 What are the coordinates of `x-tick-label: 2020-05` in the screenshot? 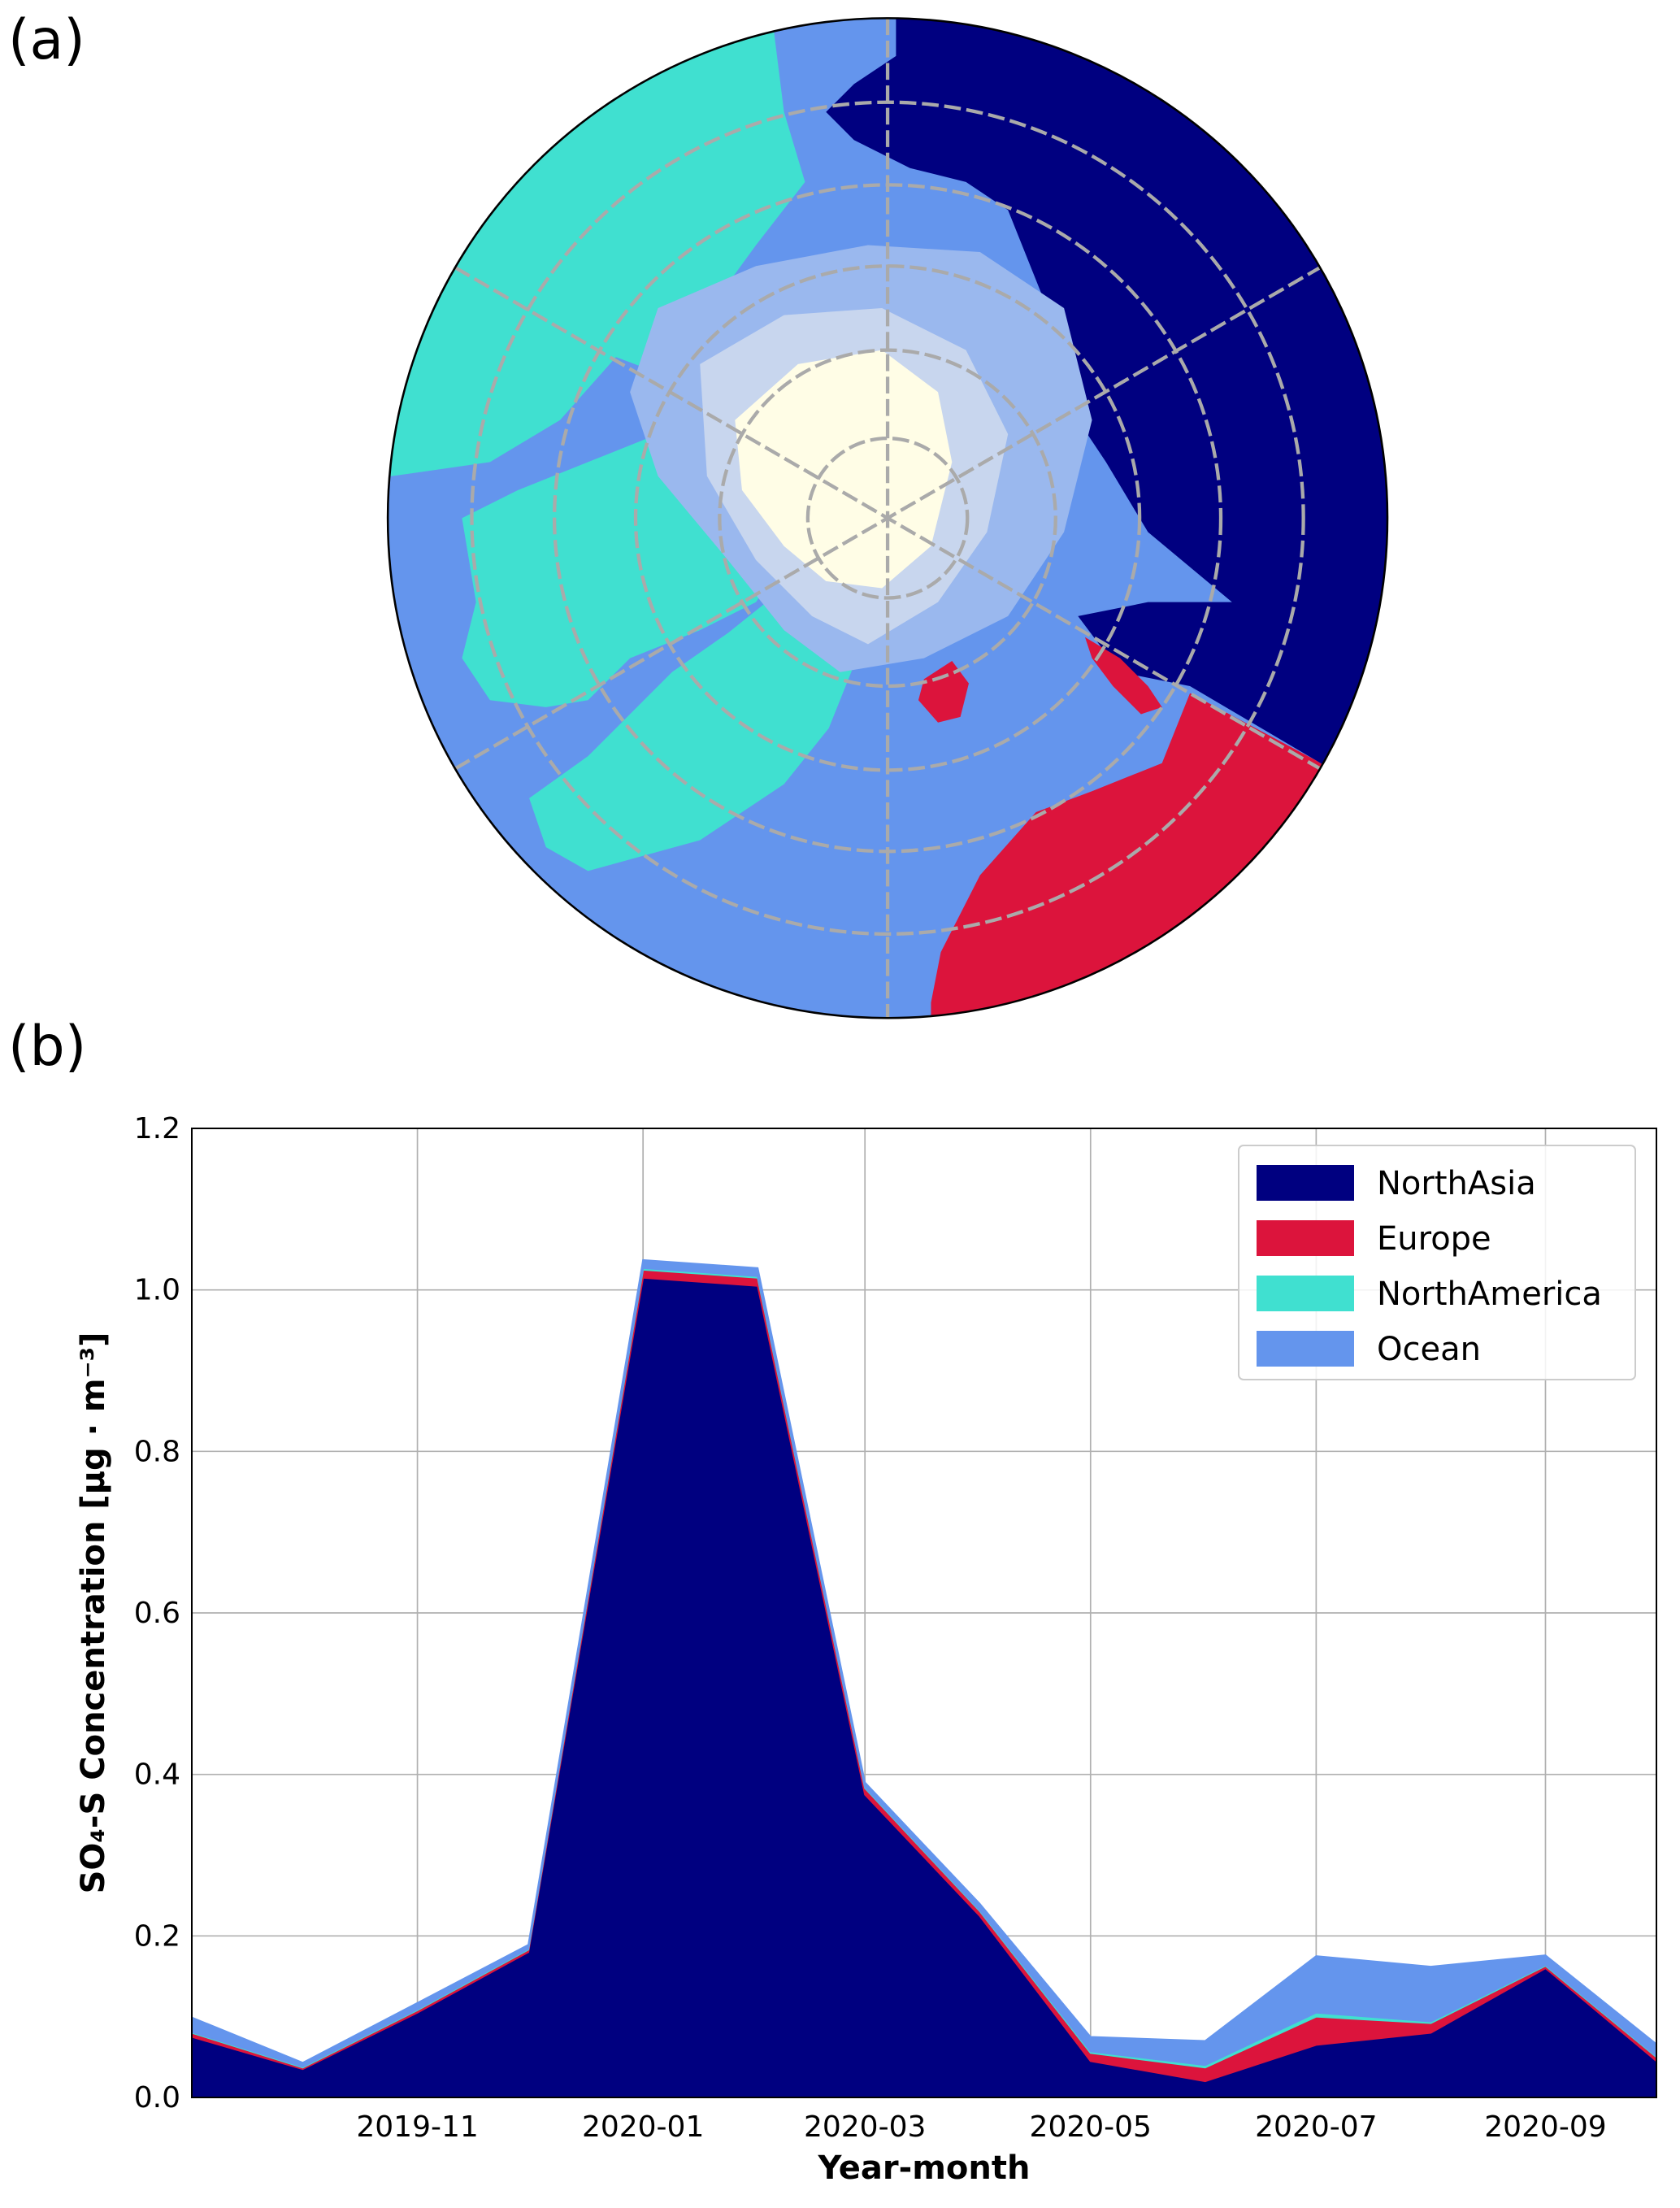 It's located at (1091, 2127).